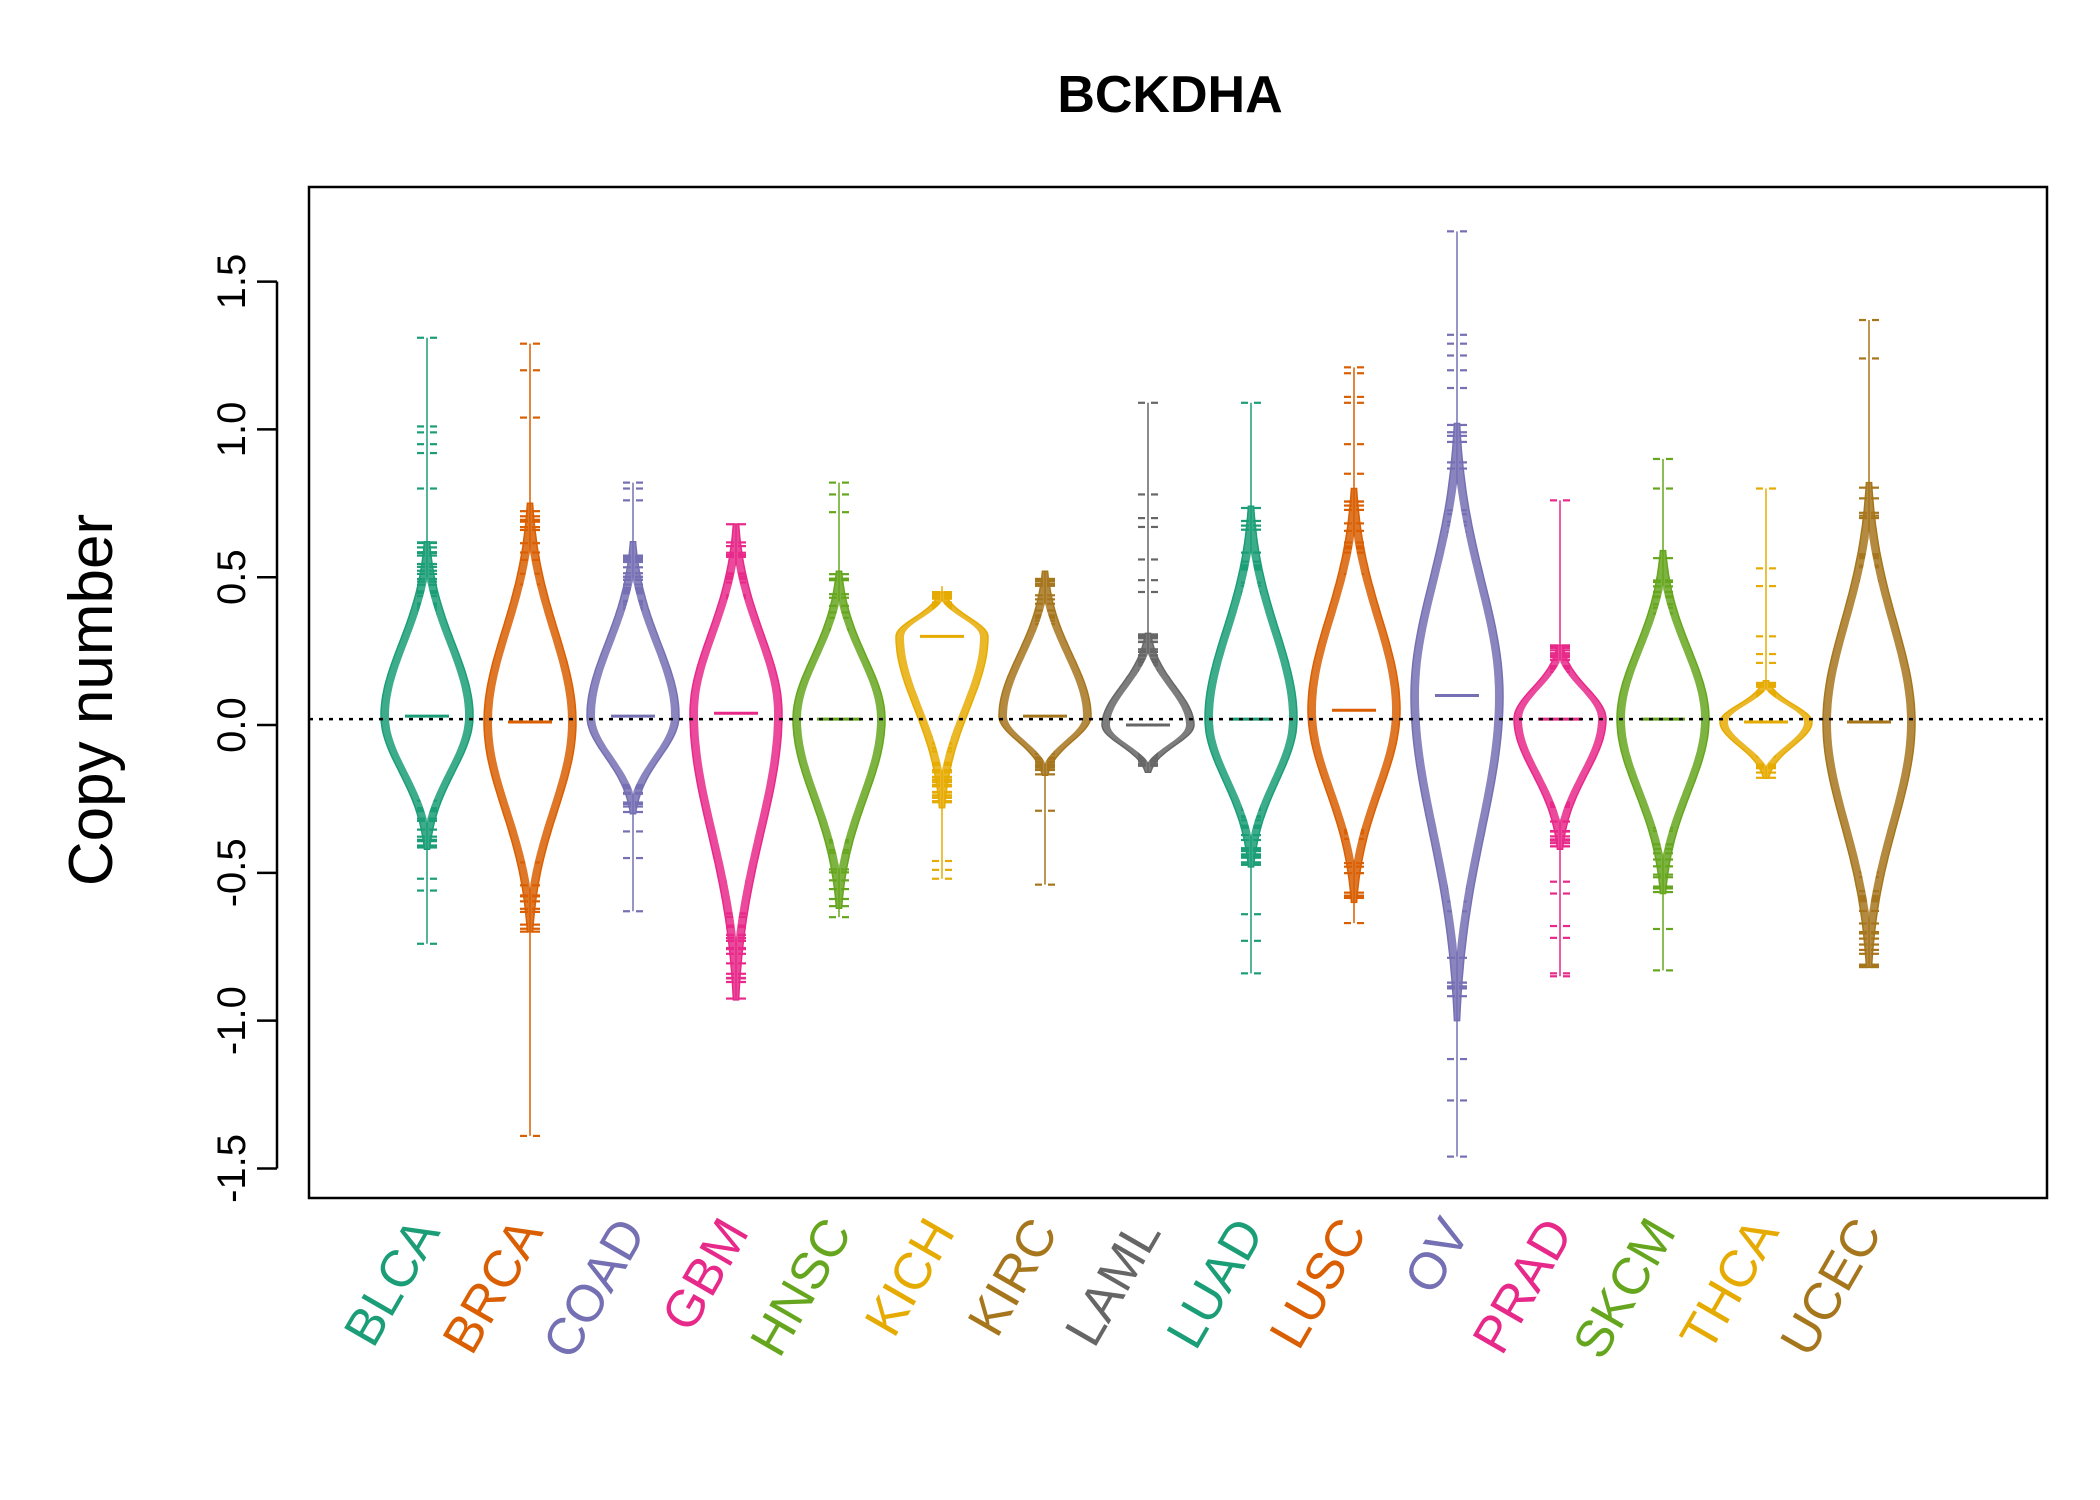 The height and width of the screenshot is (1500, 2100). I want to click on x-tick-label: SKCM, so click(1624, 1288).